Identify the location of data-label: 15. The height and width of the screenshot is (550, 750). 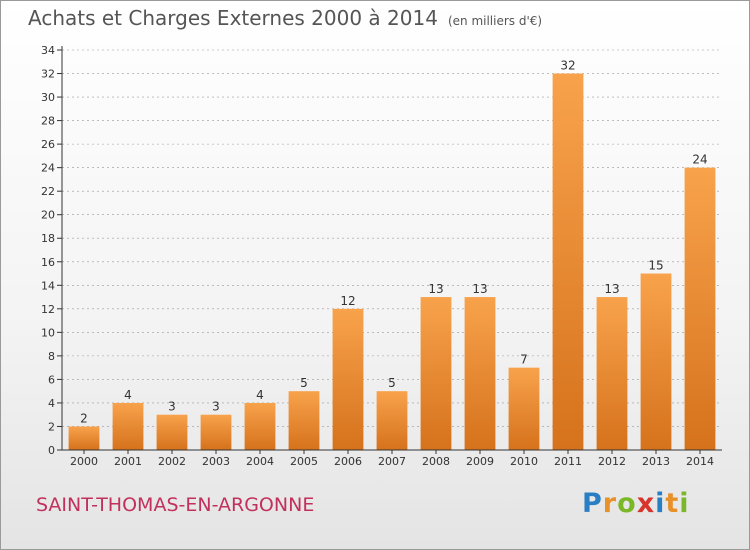
(655, 266).